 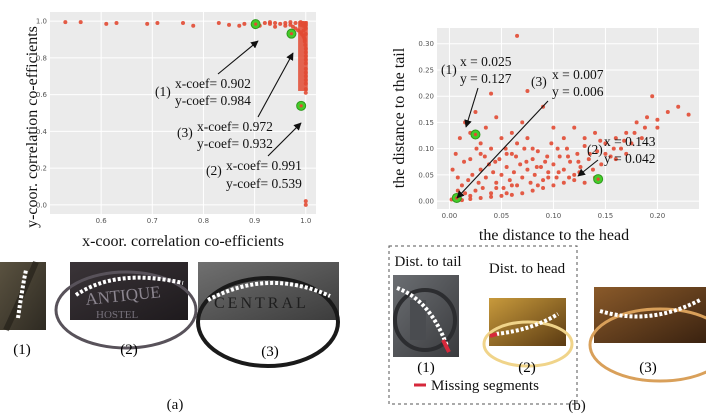 I want to click on left-y-tick-3: 0.6, so click(x=42, y=95).